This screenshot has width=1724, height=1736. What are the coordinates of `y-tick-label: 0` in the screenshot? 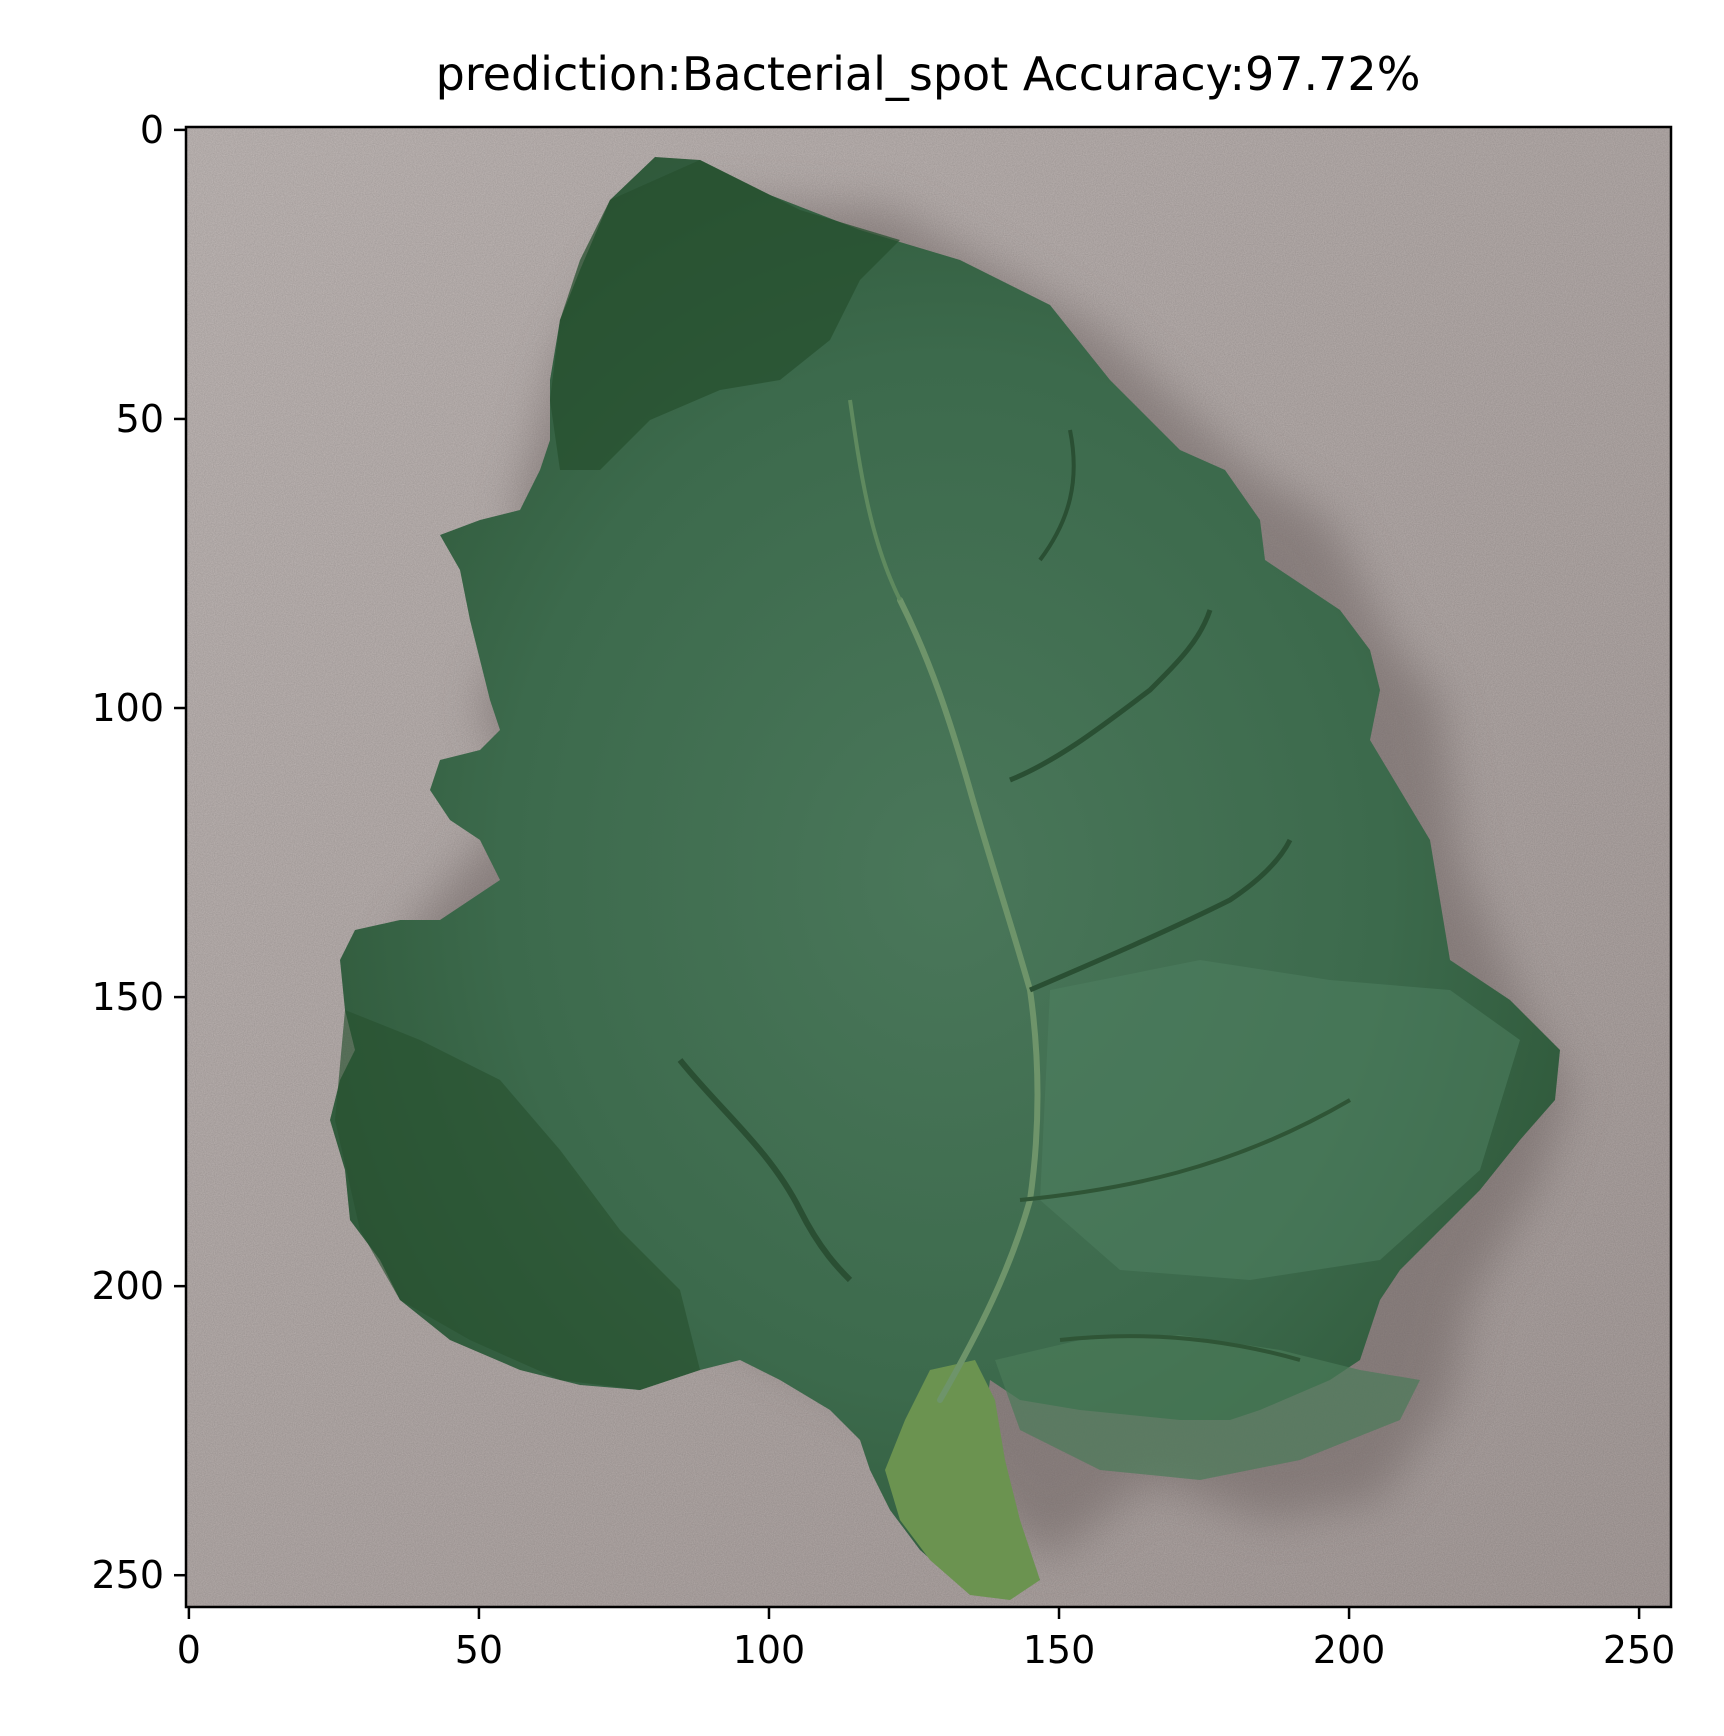 It's located at (152, 130).